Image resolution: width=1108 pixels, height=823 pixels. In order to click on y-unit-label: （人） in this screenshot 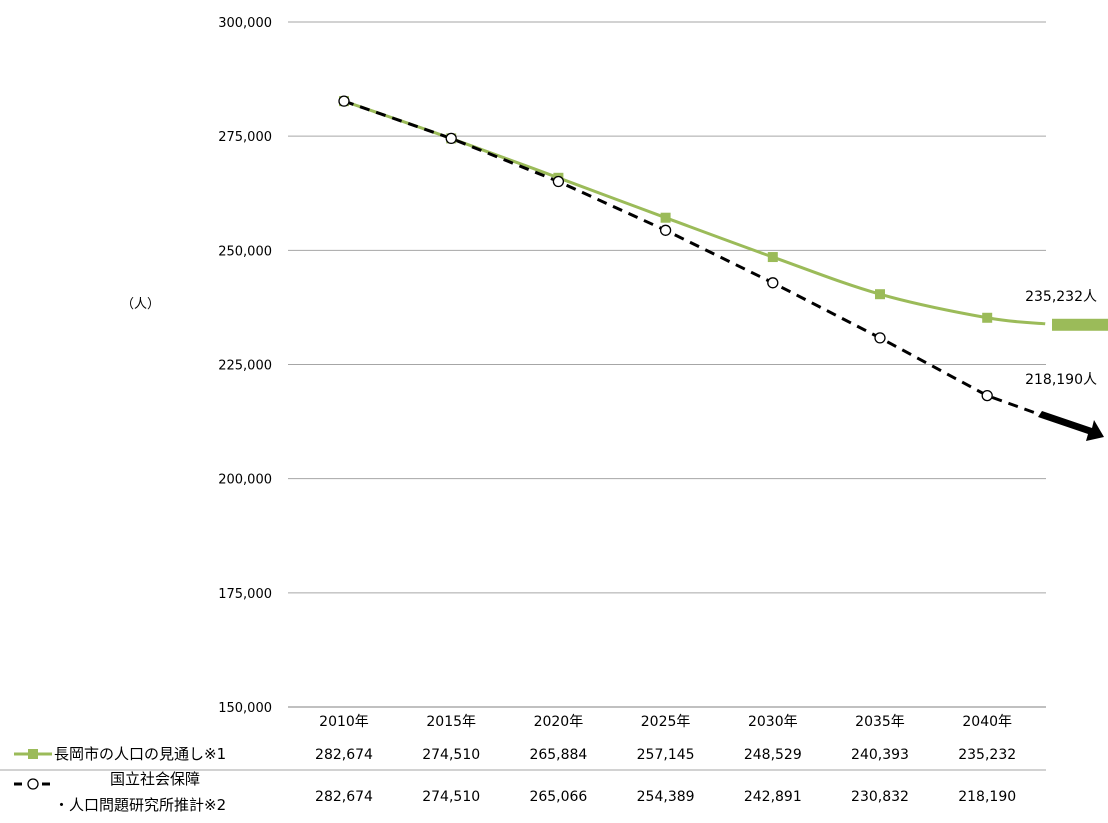, I will do `click(140, 304)`.